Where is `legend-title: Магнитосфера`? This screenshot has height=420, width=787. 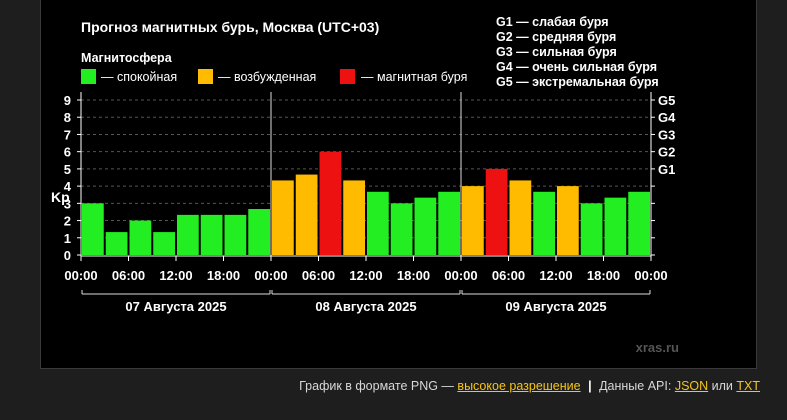
legend-title: Магнитосфера is located at coordinates (127, 58).